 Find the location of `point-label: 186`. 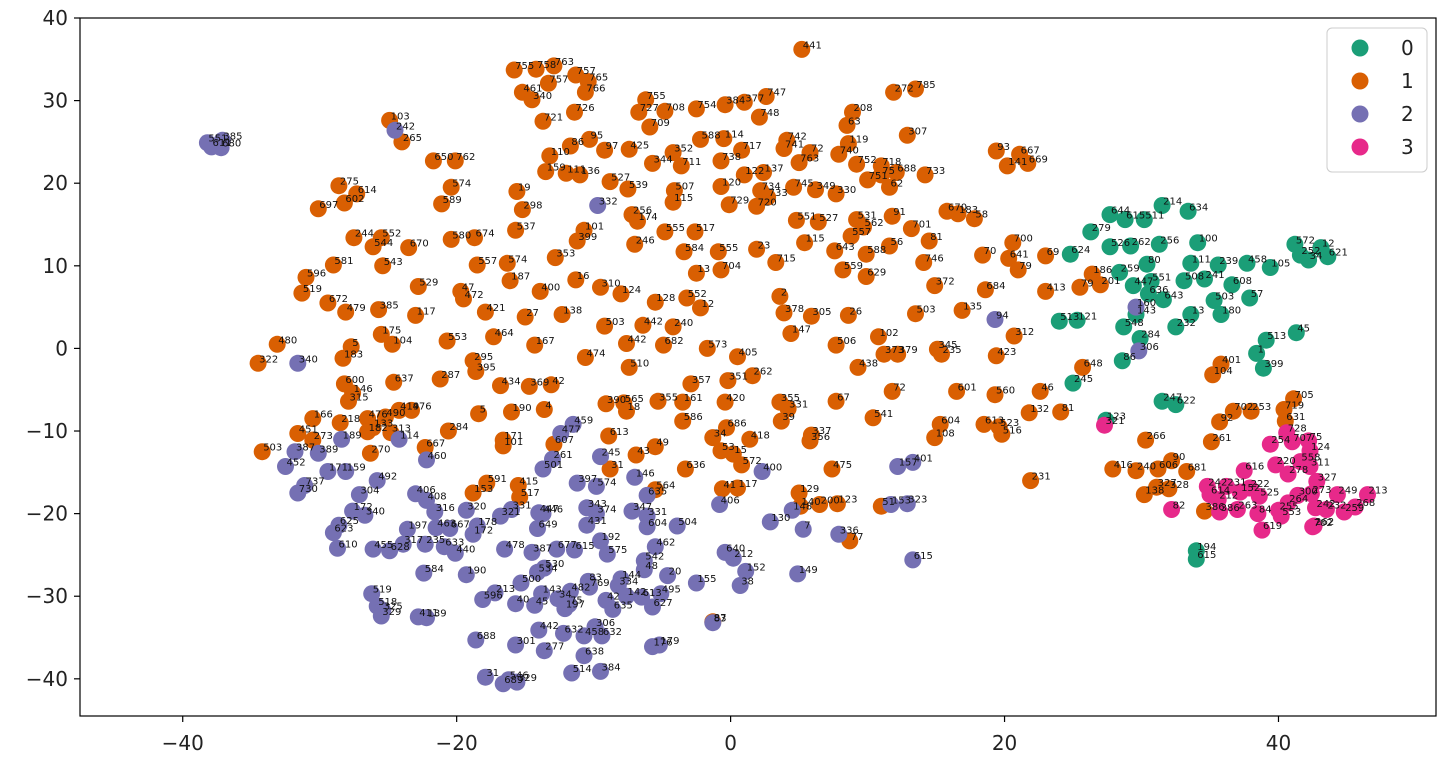

point-label: 186 is located at coordinates (1102, 270).